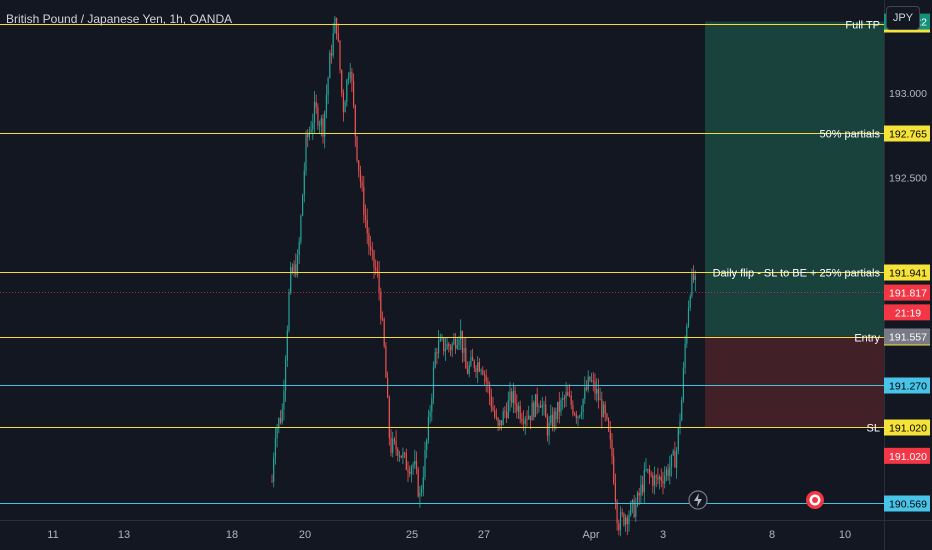 This screenshot has width=932, height=550. I want to click on entry-price-tag-text: 191.557, so click(908, 337).